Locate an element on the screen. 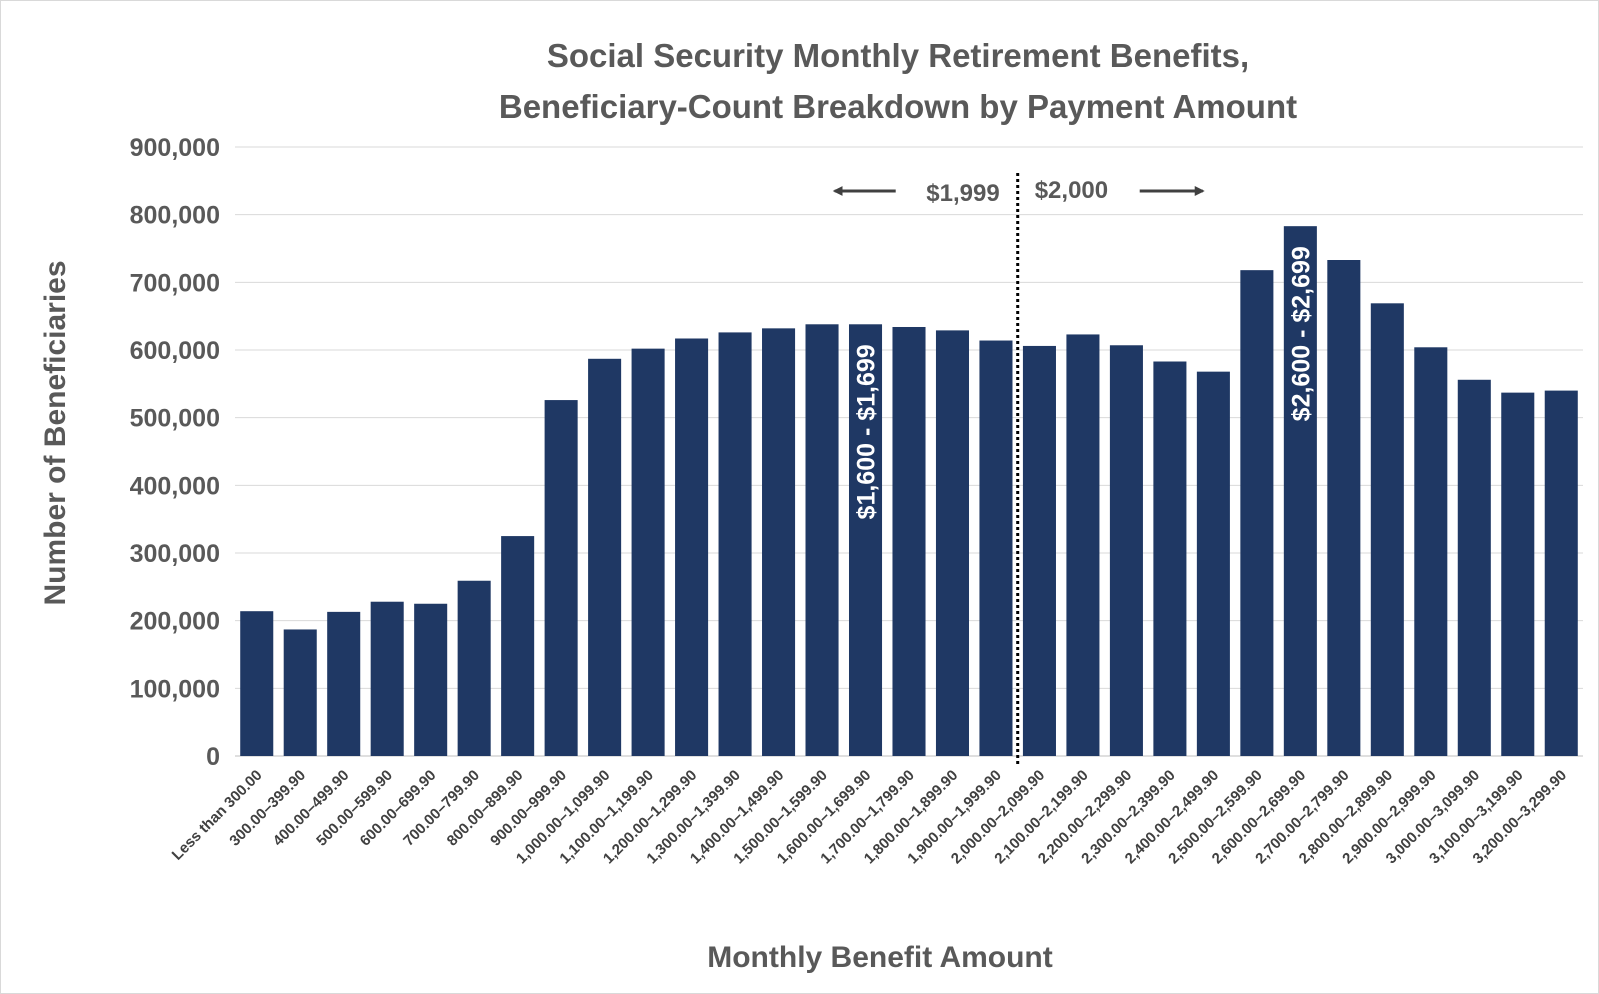 The image size is (1599, 994). y-tick-label: 300,000 is located at coordinates (175, 554).